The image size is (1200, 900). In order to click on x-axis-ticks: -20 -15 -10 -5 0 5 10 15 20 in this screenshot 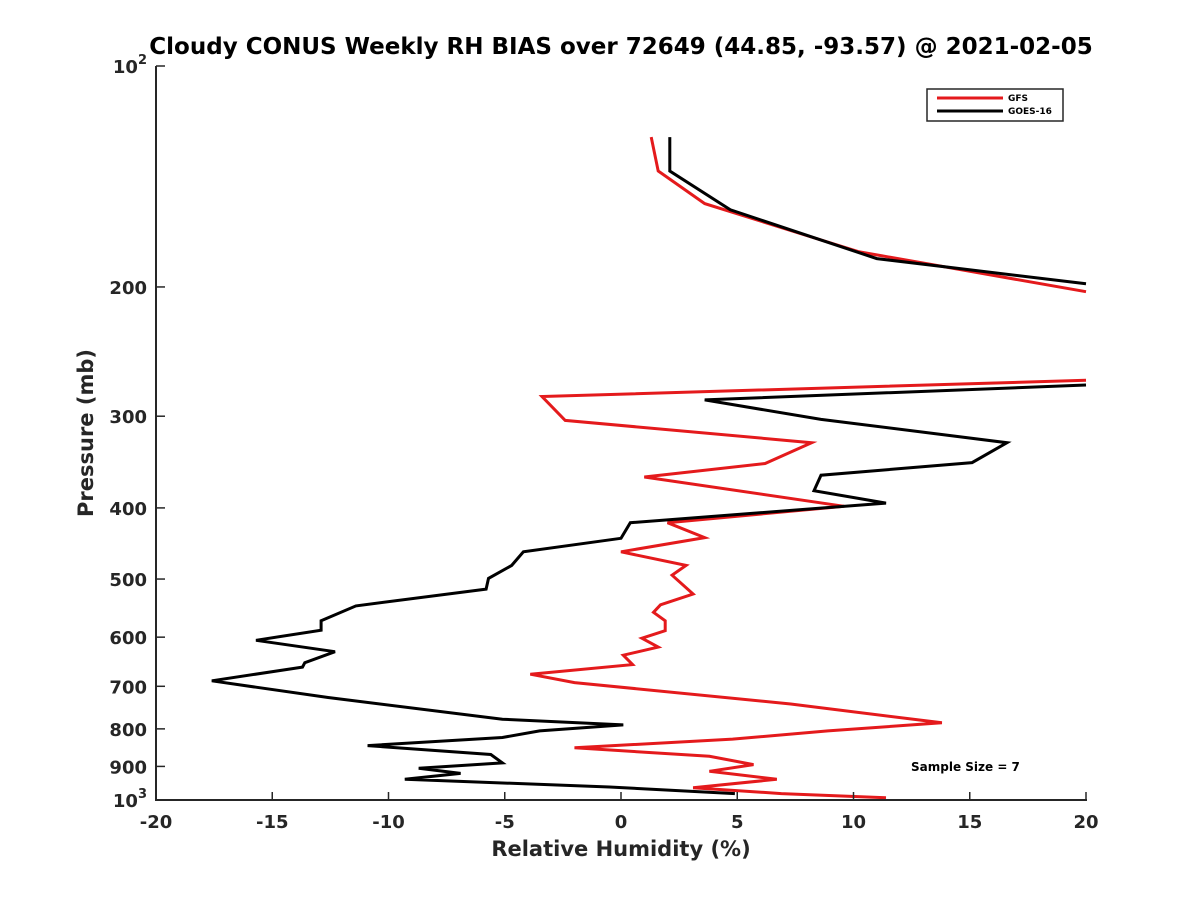, I will do `click(619, 812)`.